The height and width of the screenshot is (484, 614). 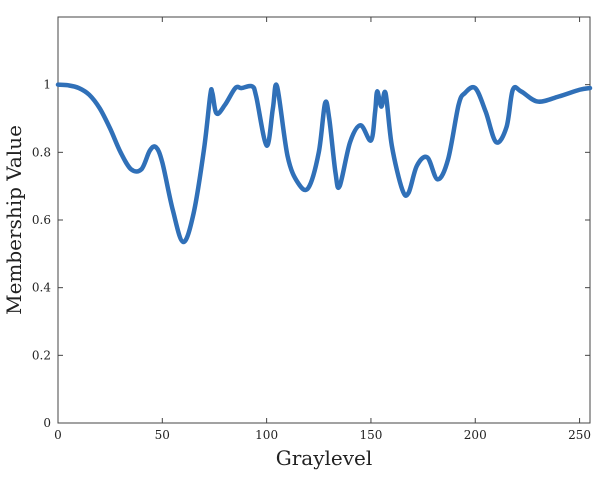 I want to click on y-tick-label: 0, so click(x=47, y=423).